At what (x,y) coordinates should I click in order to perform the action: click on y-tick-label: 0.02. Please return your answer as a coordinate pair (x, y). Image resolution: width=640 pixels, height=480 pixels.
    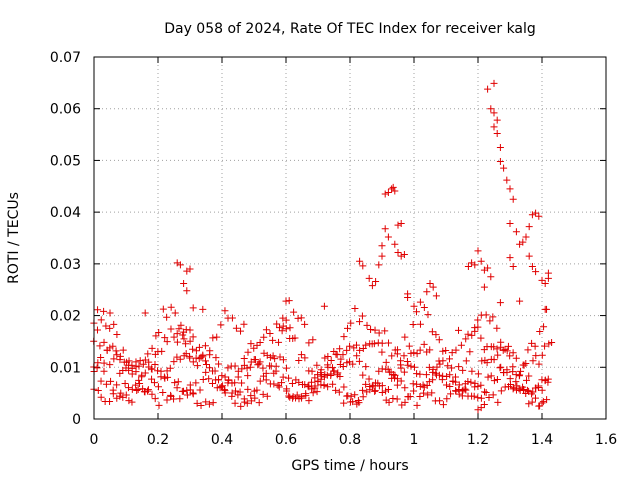
    Looking at the image, I should click on (65, 317).